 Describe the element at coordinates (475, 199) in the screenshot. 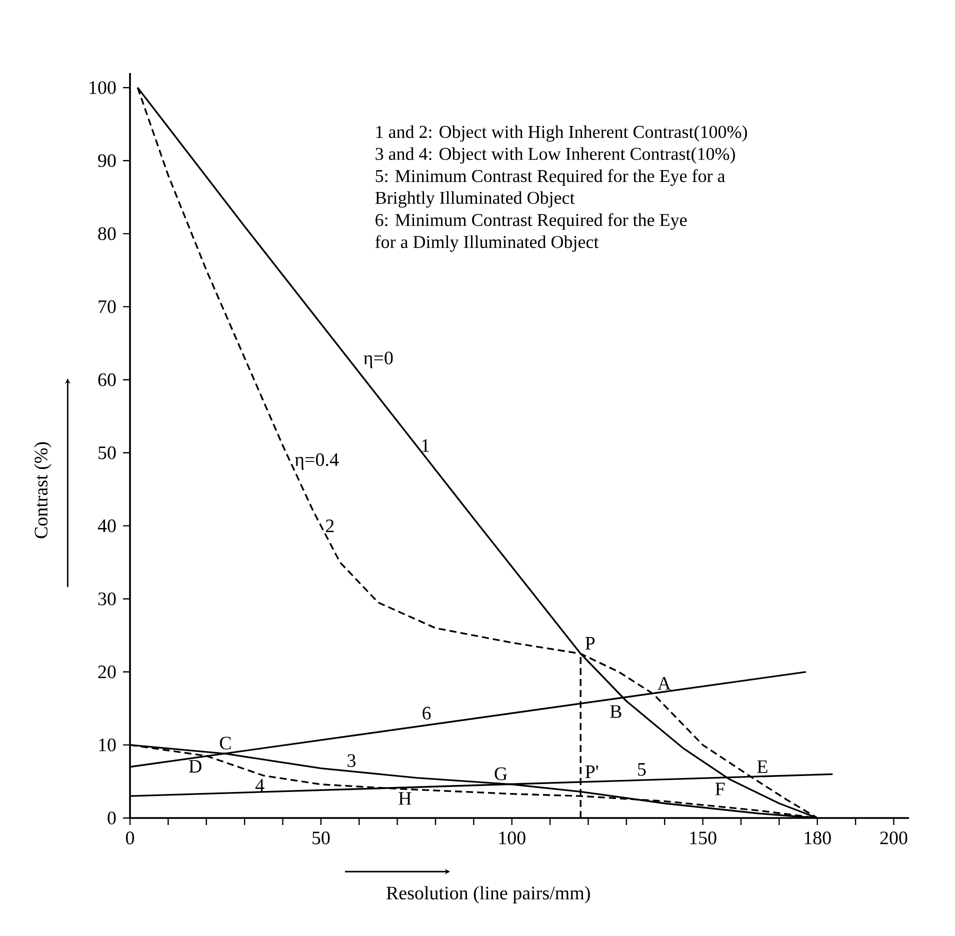

I see `annotation: Brightly Illuminated Object` at that location.